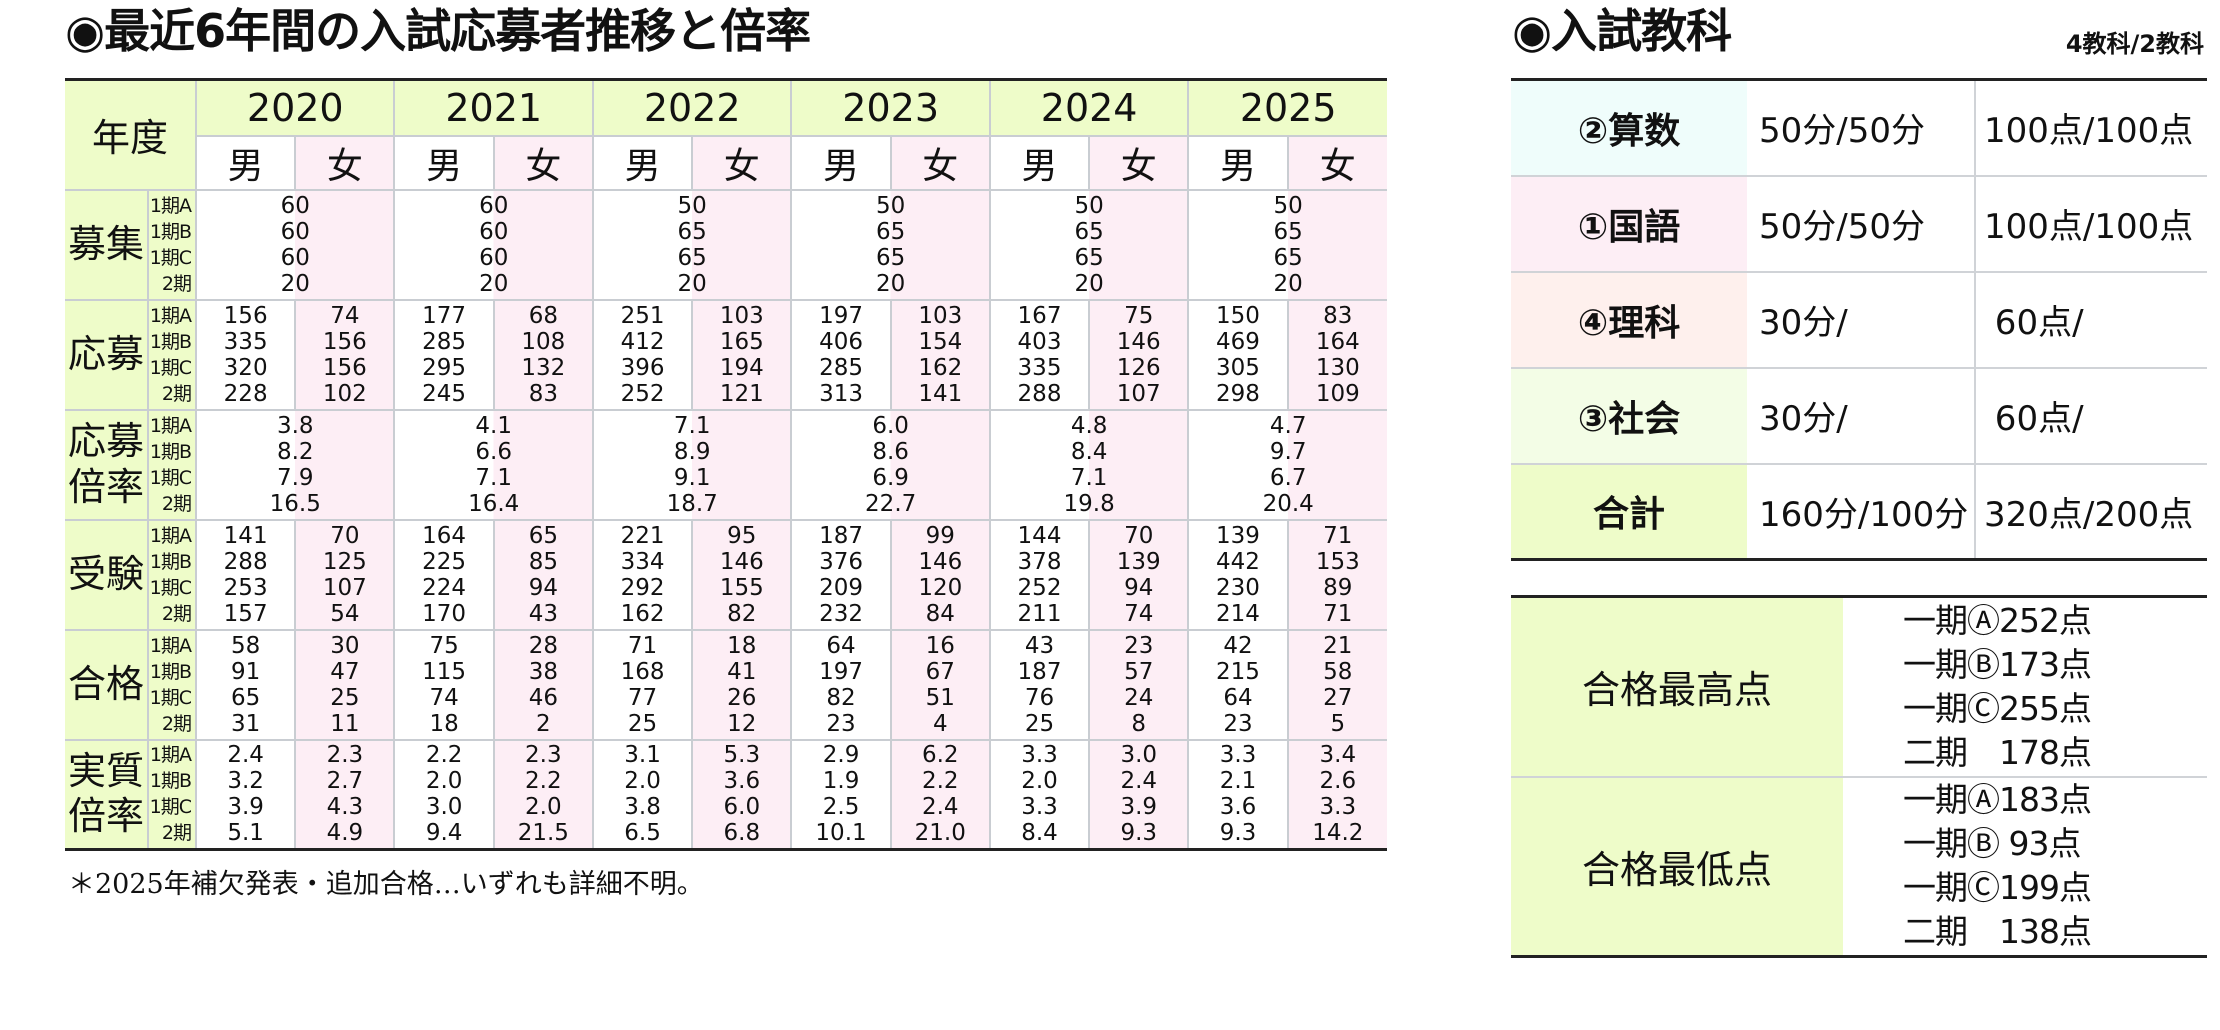 The image size is (2220, 1030). Describe the element at coordinates (692, 107) in the screenshot. I see `year-header: 2022` at that location.